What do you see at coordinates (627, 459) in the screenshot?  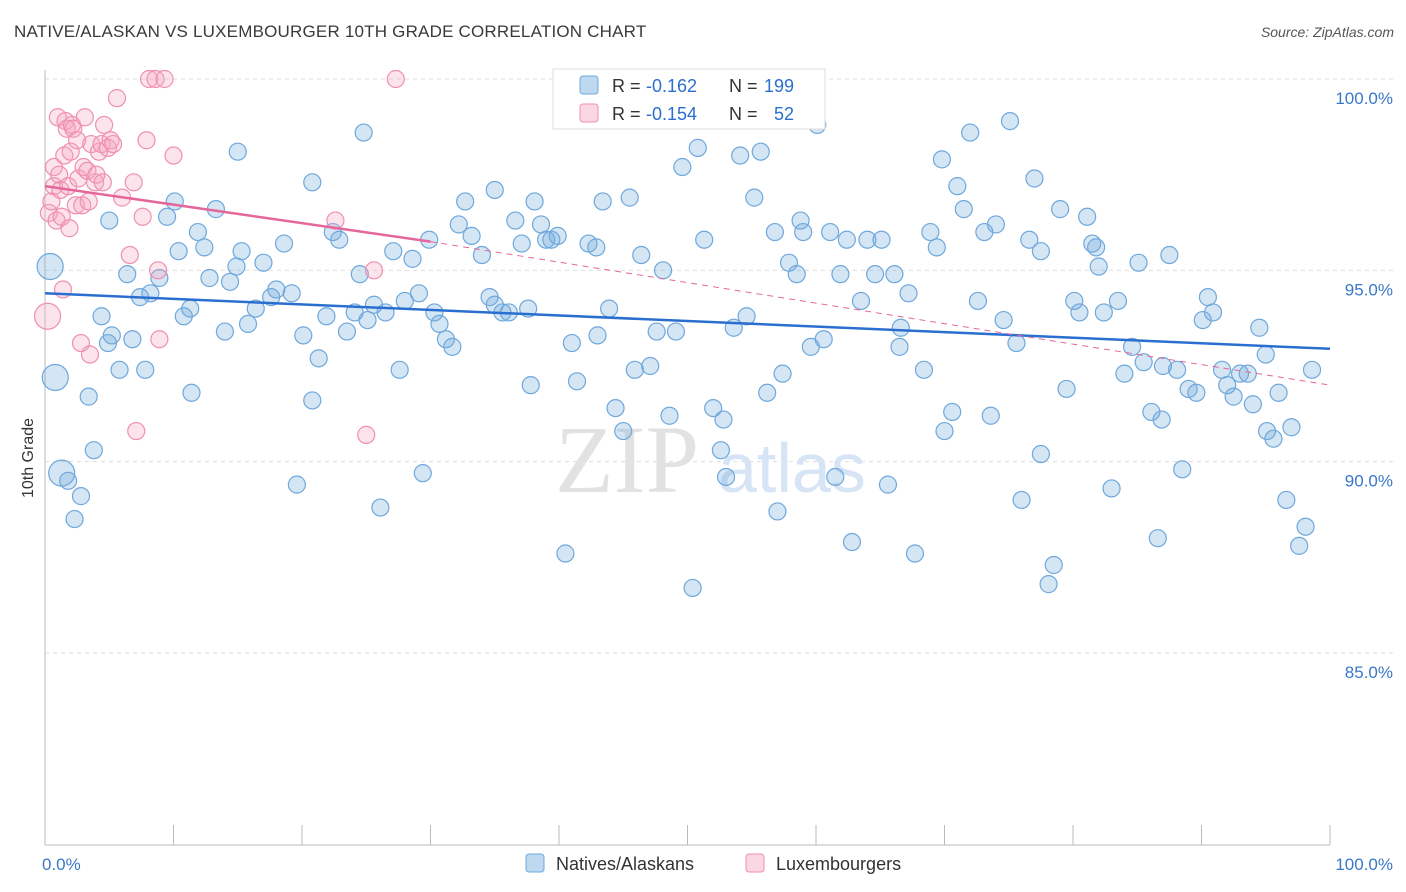 I see `watermark-zip: ZIP` at bounding box center [627, 459].